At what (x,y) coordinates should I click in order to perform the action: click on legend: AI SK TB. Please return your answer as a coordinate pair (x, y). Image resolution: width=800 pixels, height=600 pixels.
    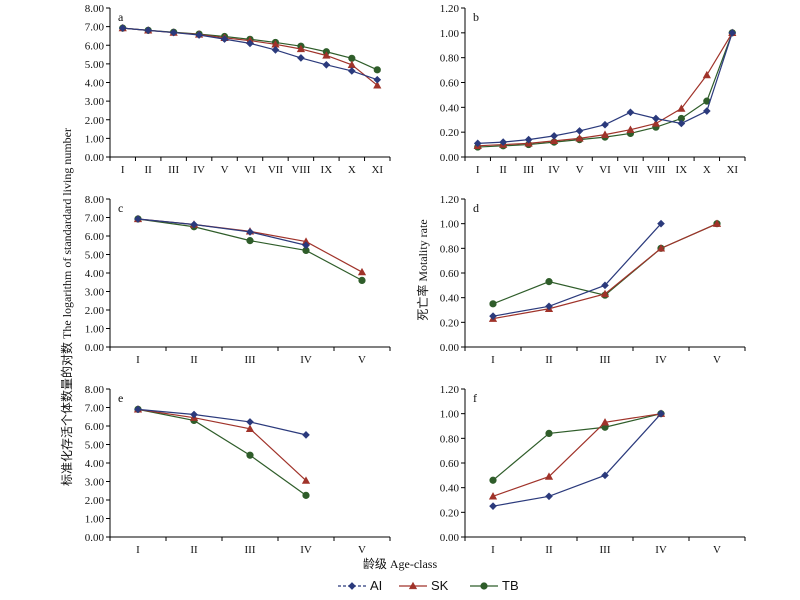
    Looking at the image, I should click on (428, 585).